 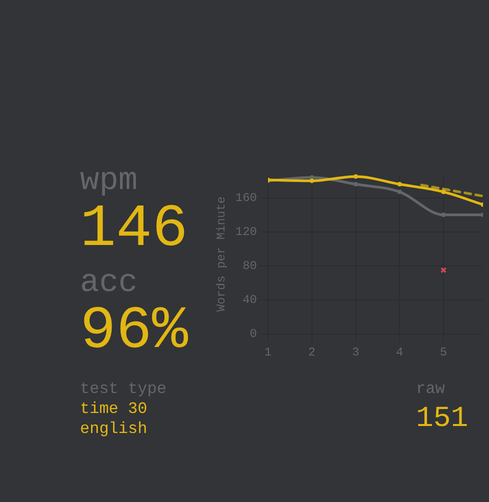 I want to click on text: time 30, so click(x=114, y=409).